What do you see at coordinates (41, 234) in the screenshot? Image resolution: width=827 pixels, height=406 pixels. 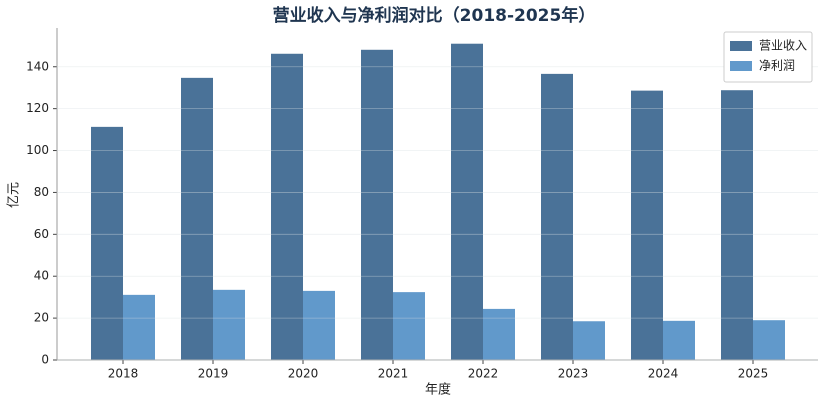 I see `y-tick-label: 60` at bounding box center [41, 234].